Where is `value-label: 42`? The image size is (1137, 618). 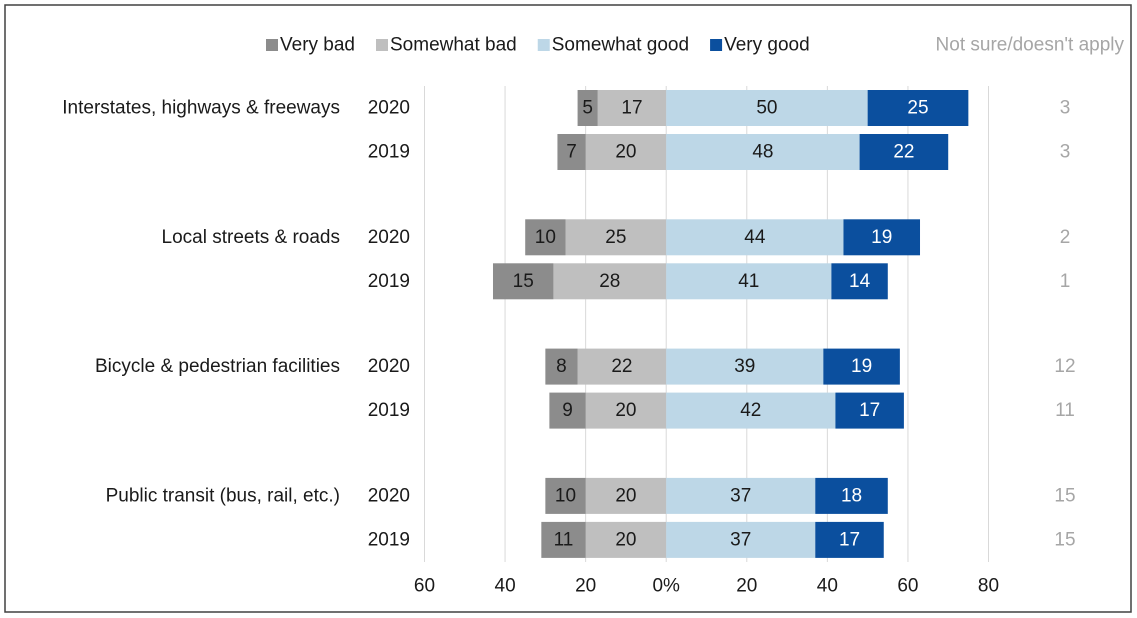 value-label: 42 is located at coordinates (750, 410).